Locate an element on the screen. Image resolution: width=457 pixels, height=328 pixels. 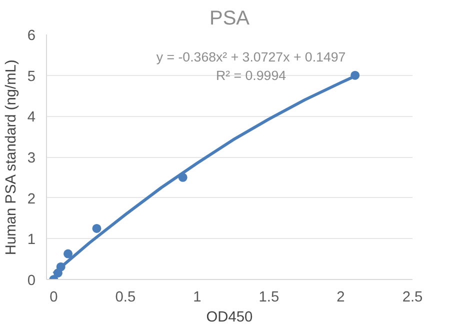
x-axis-title: OD450 is located at coordinates (229, 318).